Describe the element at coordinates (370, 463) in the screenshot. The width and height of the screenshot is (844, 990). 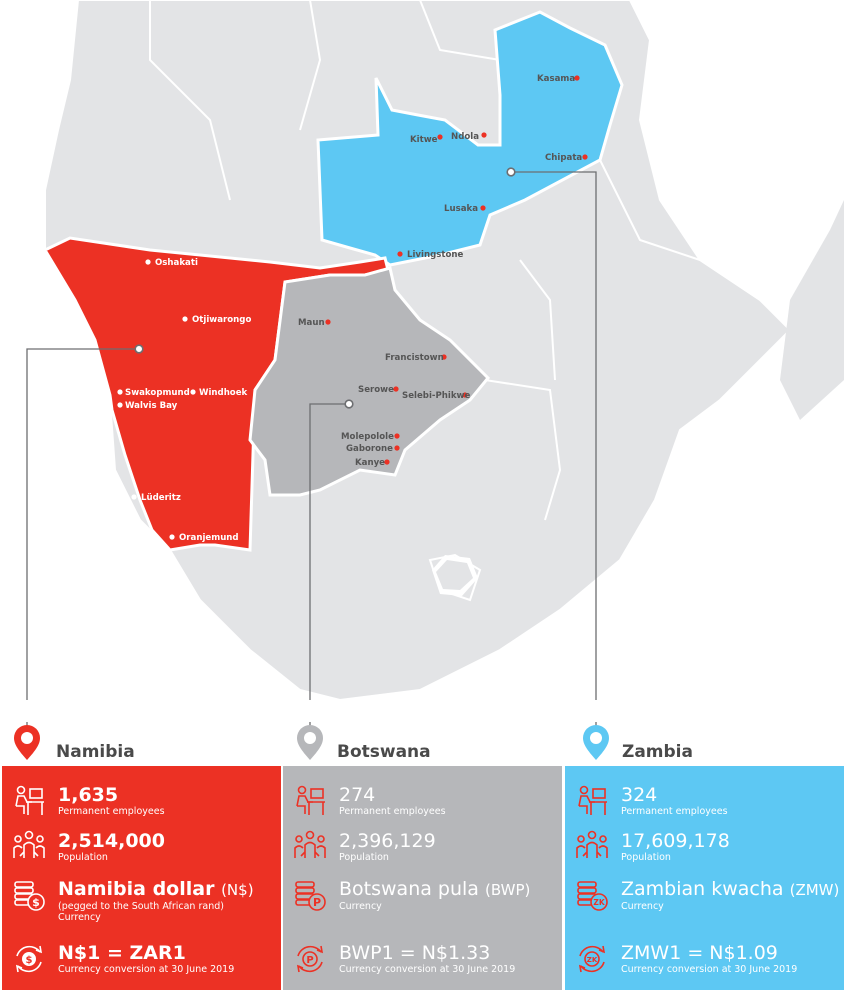
I see `city-label: Kanye` at that location.